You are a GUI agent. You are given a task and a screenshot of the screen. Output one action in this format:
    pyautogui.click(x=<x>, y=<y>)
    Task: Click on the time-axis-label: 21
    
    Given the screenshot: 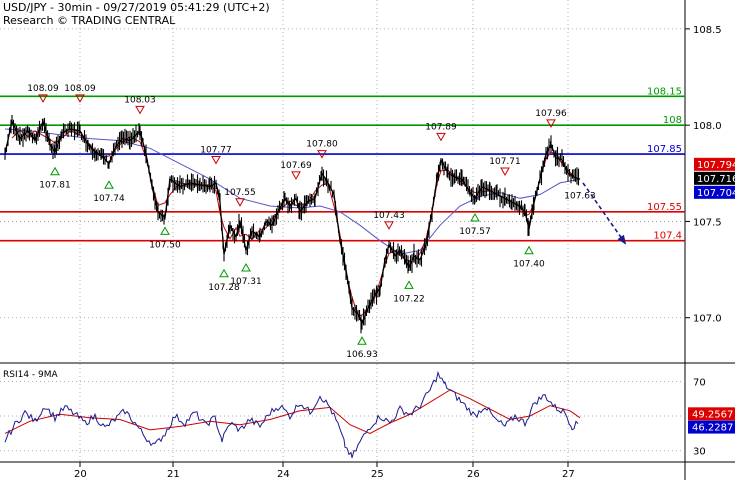 What is the action you would take?
    pyautogui.click(x=173, y=474)
    